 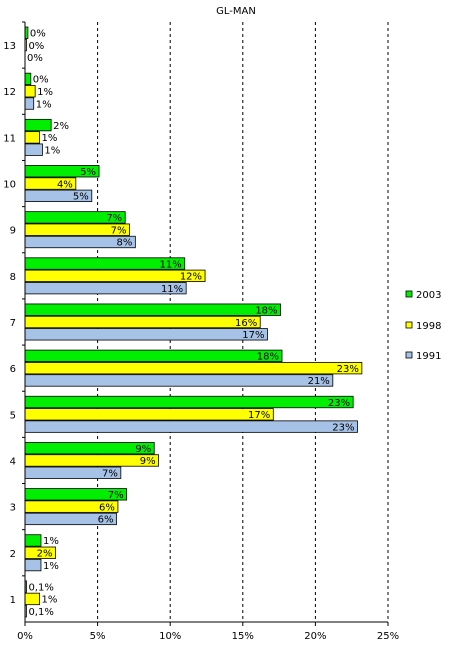 What do you see at coordinates (388, 636) in the screenshot?
I see `x-tick-label: 25%` at bounding box center [388, 636].